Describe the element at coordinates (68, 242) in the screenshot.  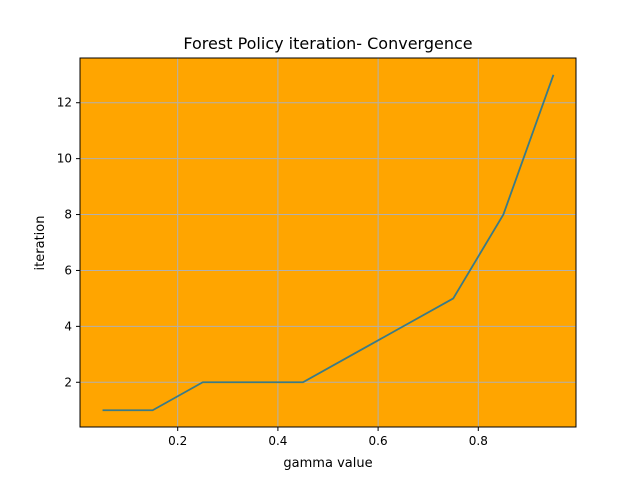
I see `y-axis: 2 4 6 8 10 12` at that location.